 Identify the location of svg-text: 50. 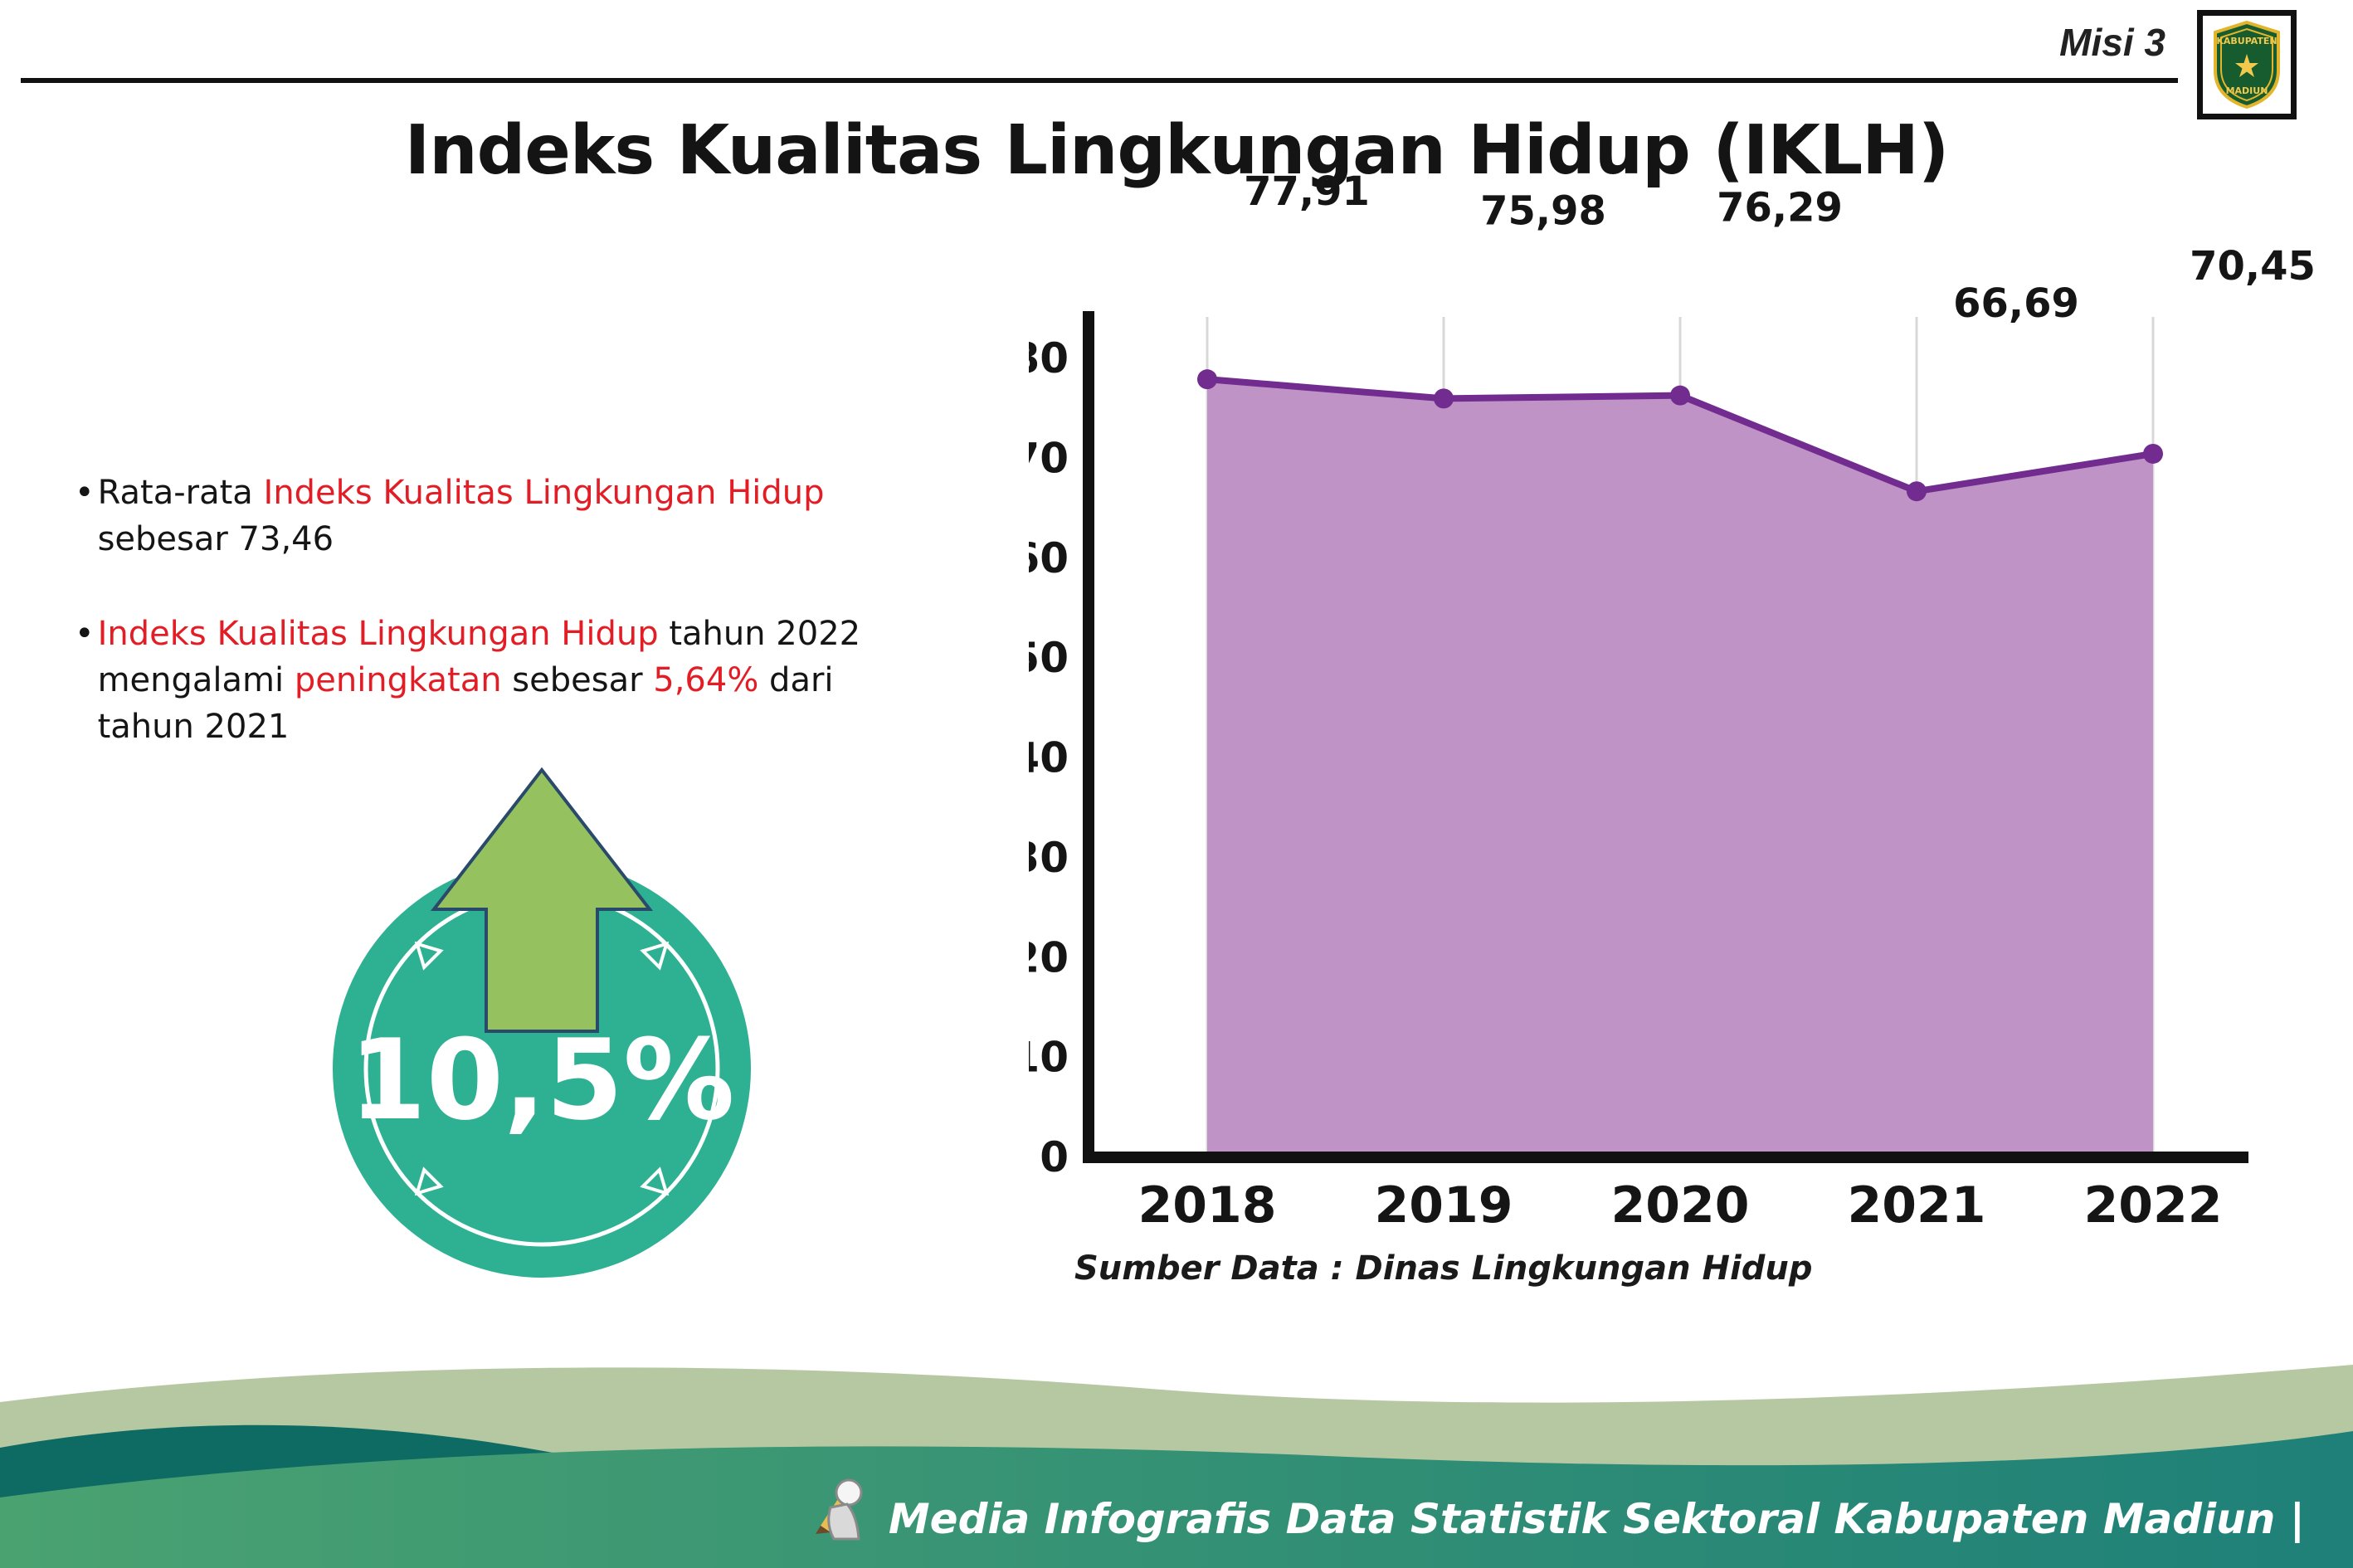
(1049, 658).